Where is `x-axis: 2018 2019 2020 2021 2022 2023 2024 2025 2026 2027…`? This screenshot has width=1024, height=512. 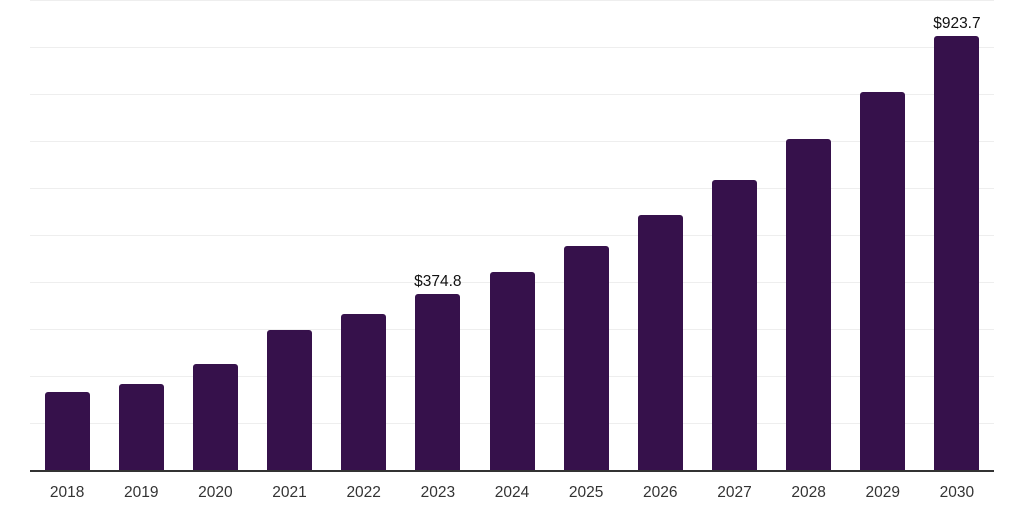
x-axis: 2018 2019 2020 2021 2022 2023 2024 2025 2026 2027… is located at coordinates (512, 495).